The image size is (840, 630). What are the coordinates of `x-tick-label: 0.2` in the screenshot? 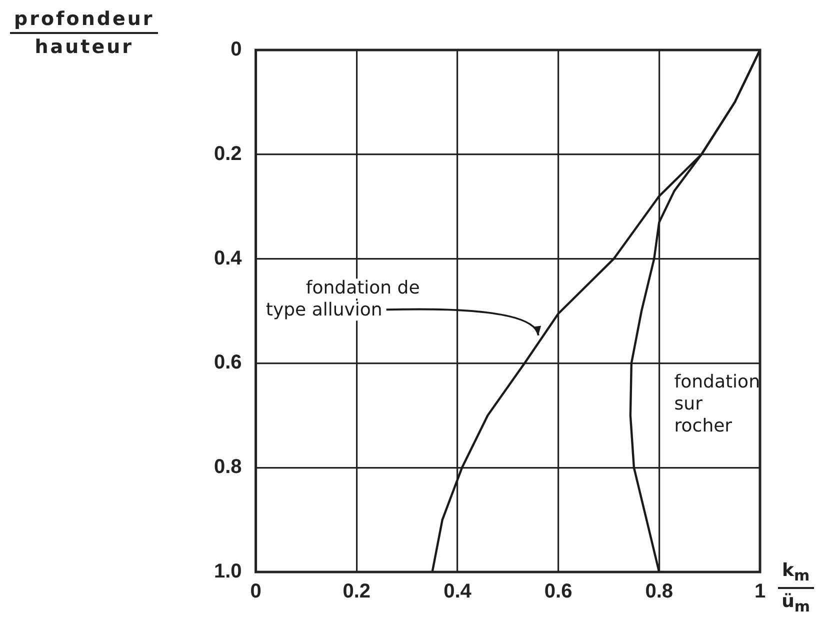 It's located at (356, 591).